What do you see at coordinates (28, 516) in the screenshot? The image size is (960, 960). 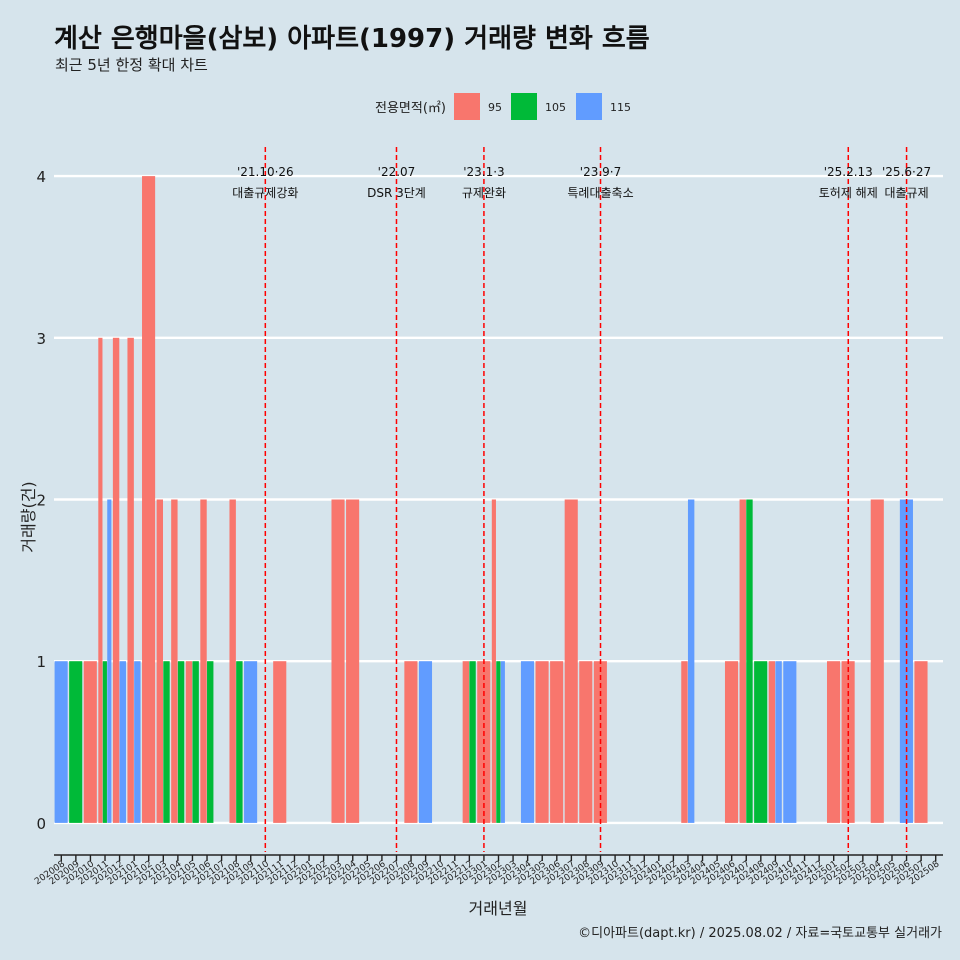 I see `y-axis-title: 거래량(건)` at bounding box center [28, 516].